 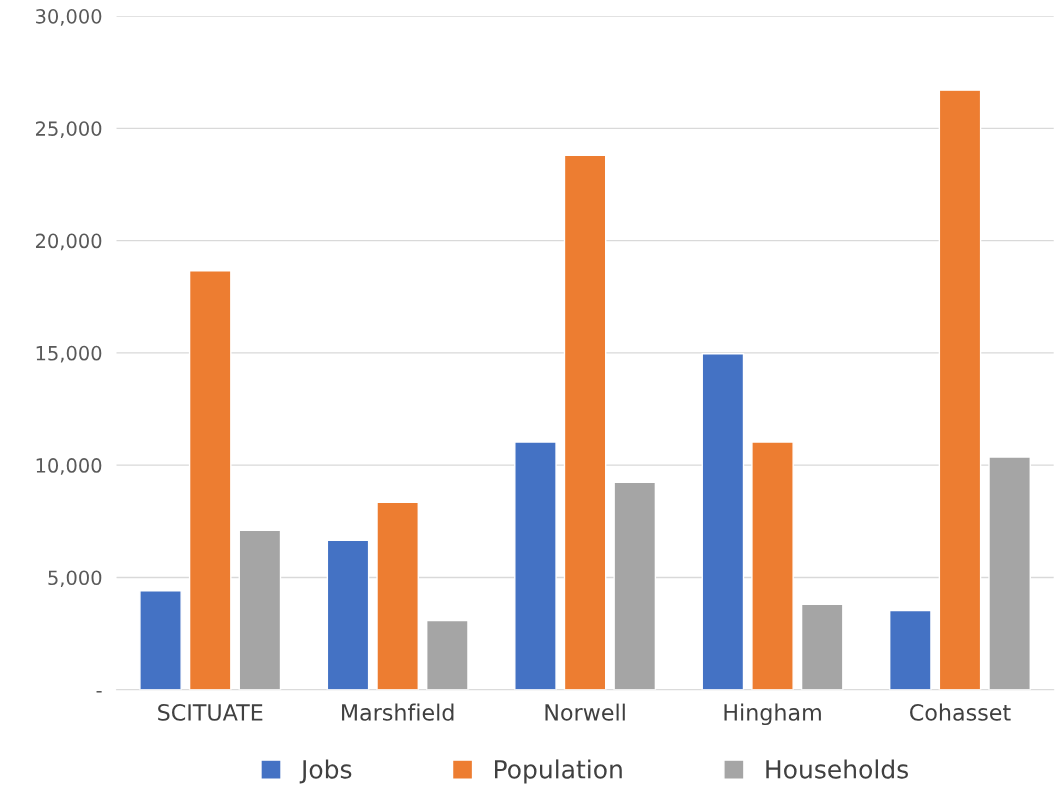 What do you see at coordinates (837, 769) in the screenshot?
I see `legend-label: Households` at bounding box center [837, 769].